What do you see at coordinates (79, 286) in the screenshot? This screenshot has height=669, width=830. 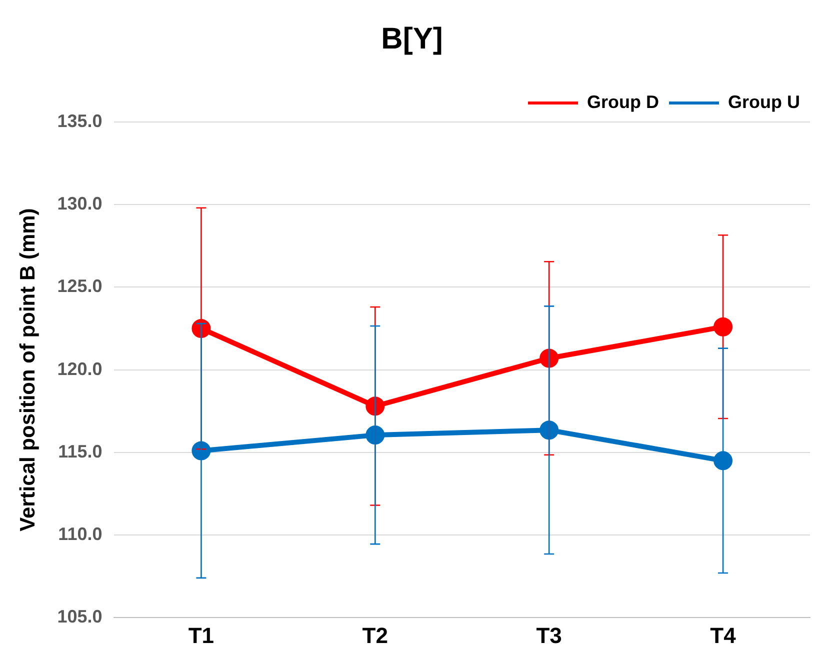 I see `y-tick-label: 125.0` at bounding box center [79, 286].